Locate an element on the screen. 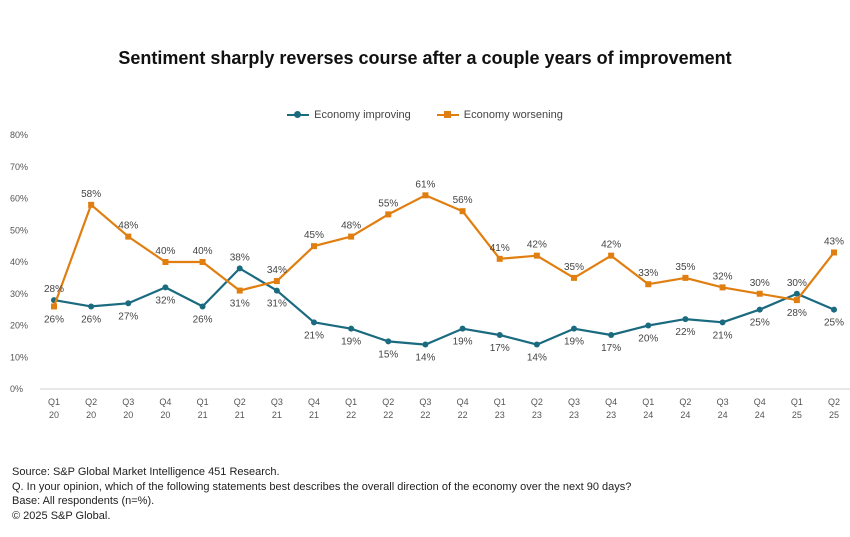 The width and height of the screenshot is (850, 537). y-tick-label: 40% is located at coordinates (19, 262).